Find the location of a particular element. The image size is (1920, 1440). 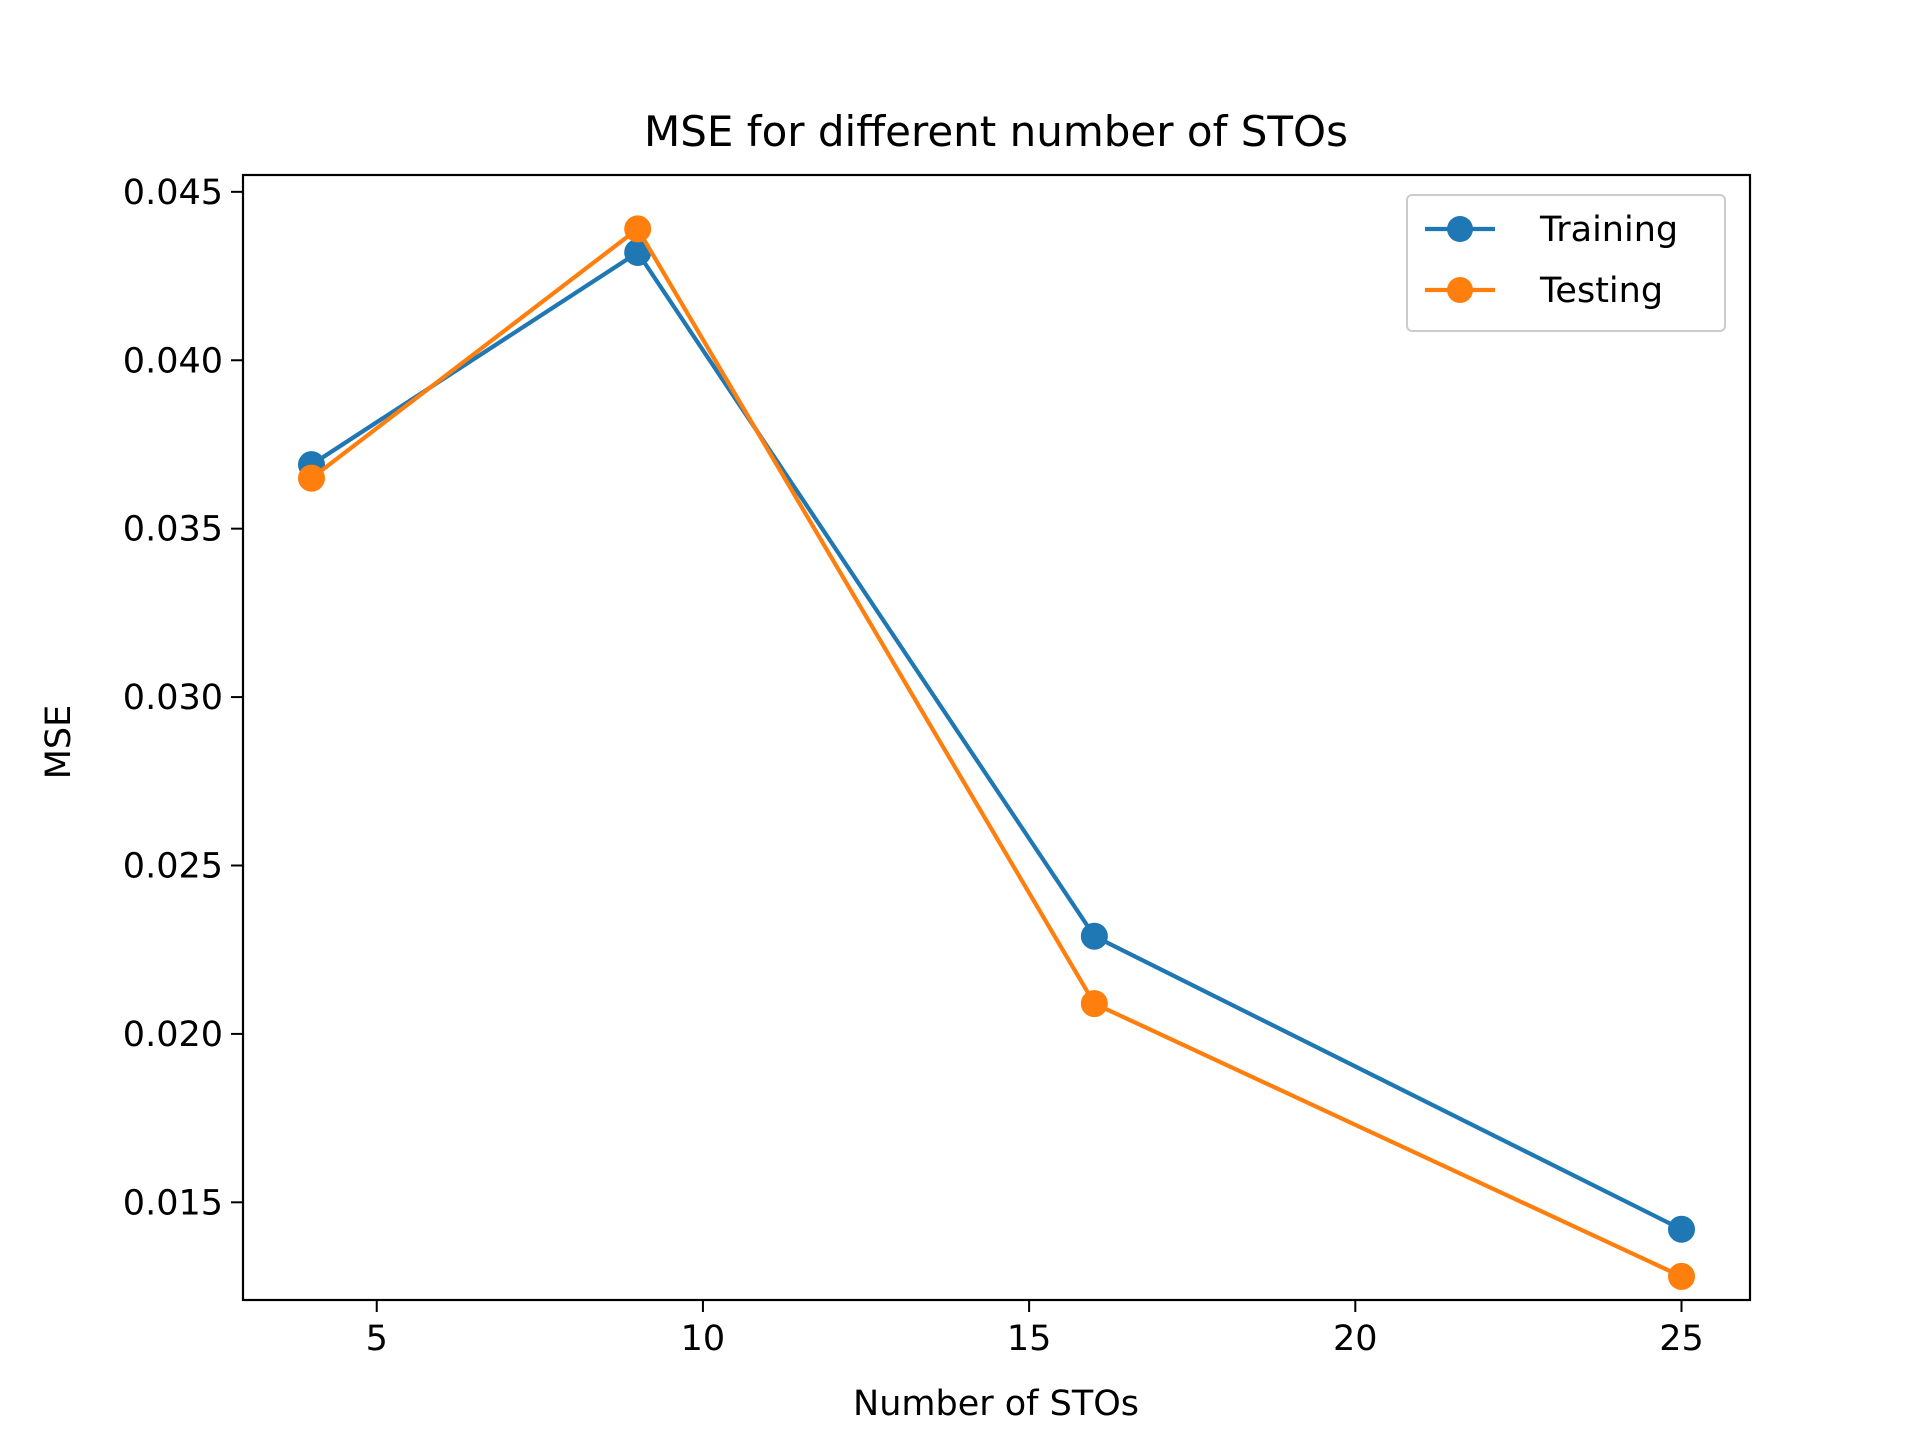

x-tick-label: 25 is located at coordinates (1681, 1339).